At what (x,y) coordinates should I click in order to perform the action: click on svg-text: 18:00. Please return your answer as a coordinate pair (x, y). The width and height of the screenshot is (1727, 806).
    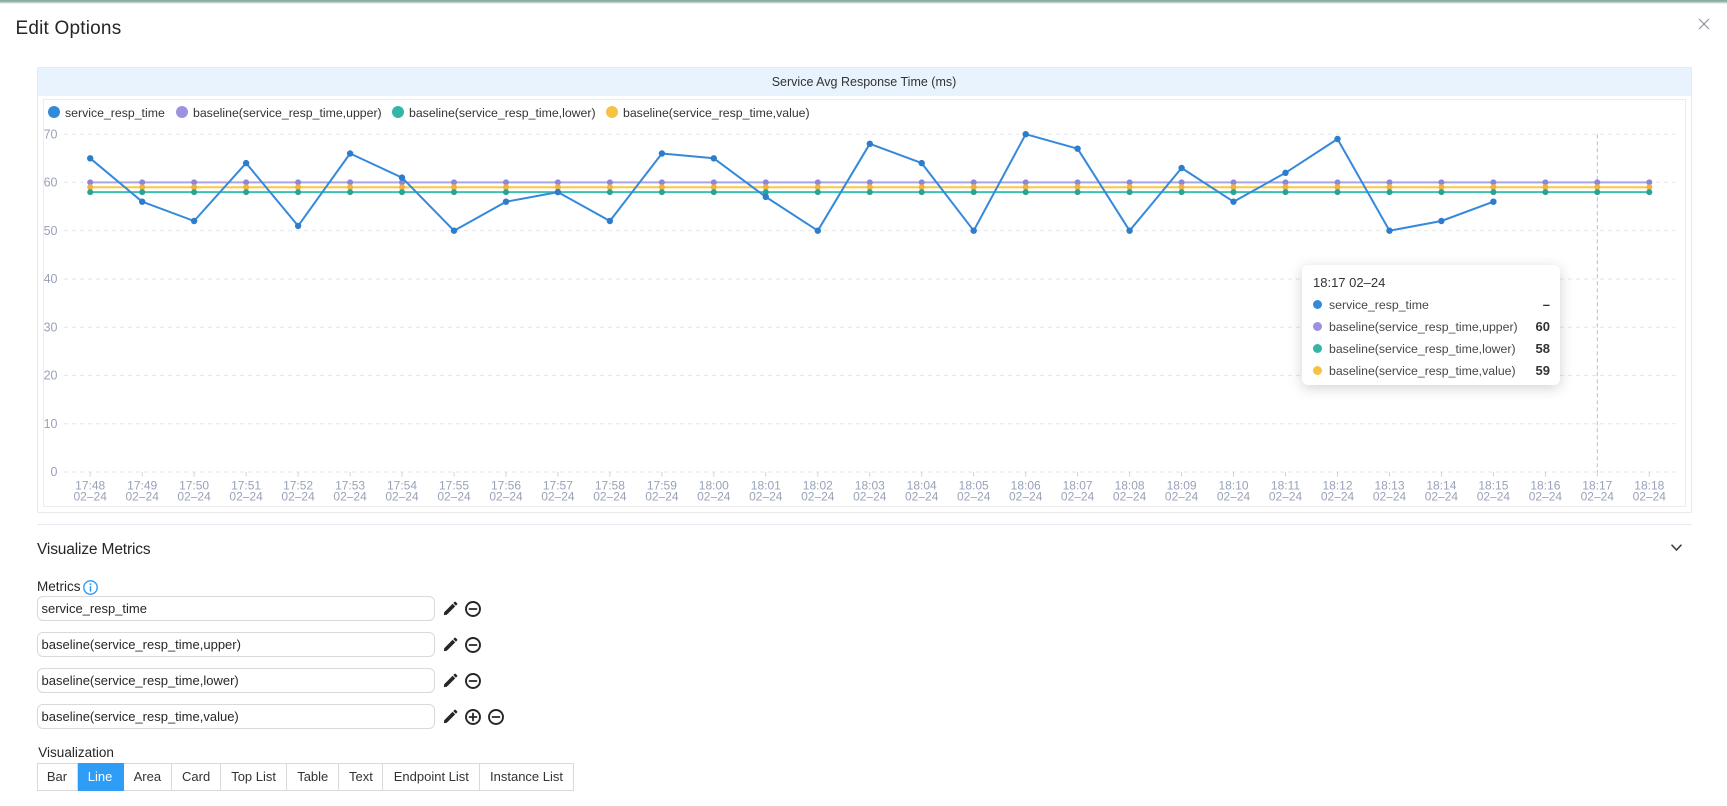
    Looking at the image, I should click on (714, 486).